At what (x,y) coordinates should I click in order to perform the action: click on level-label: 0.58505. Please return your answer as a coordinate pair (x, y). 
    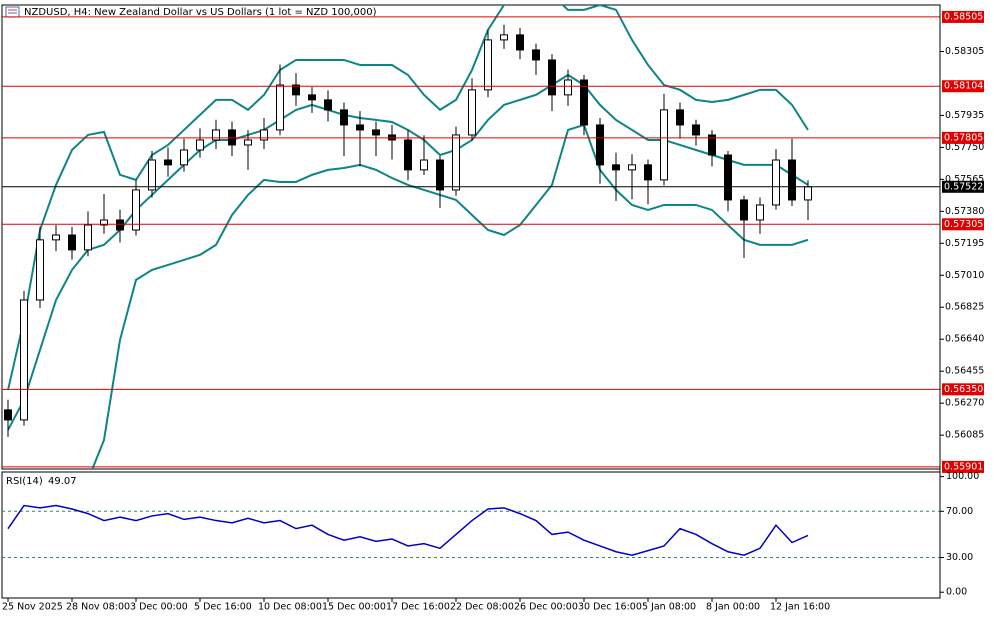
    Looking at the image, I should click on (963, 16).